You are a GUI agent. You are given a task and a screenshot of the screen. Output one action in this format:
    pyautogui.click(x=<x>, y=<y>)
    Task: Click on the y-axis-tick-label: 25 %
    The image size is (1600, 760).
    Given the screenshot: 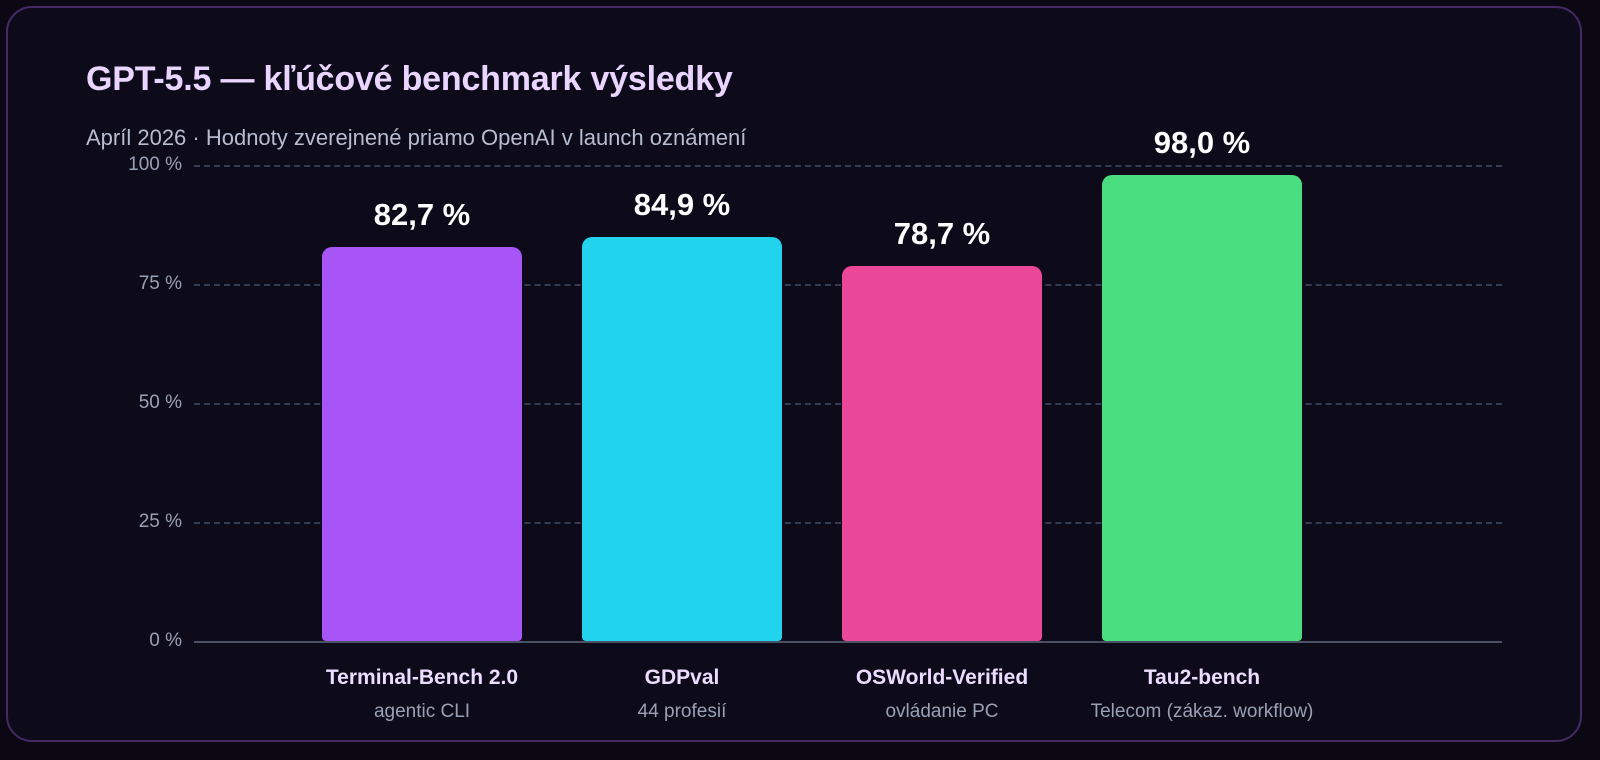 What is the action you would take?
    pyautogui.click(x=160, y=521)
    